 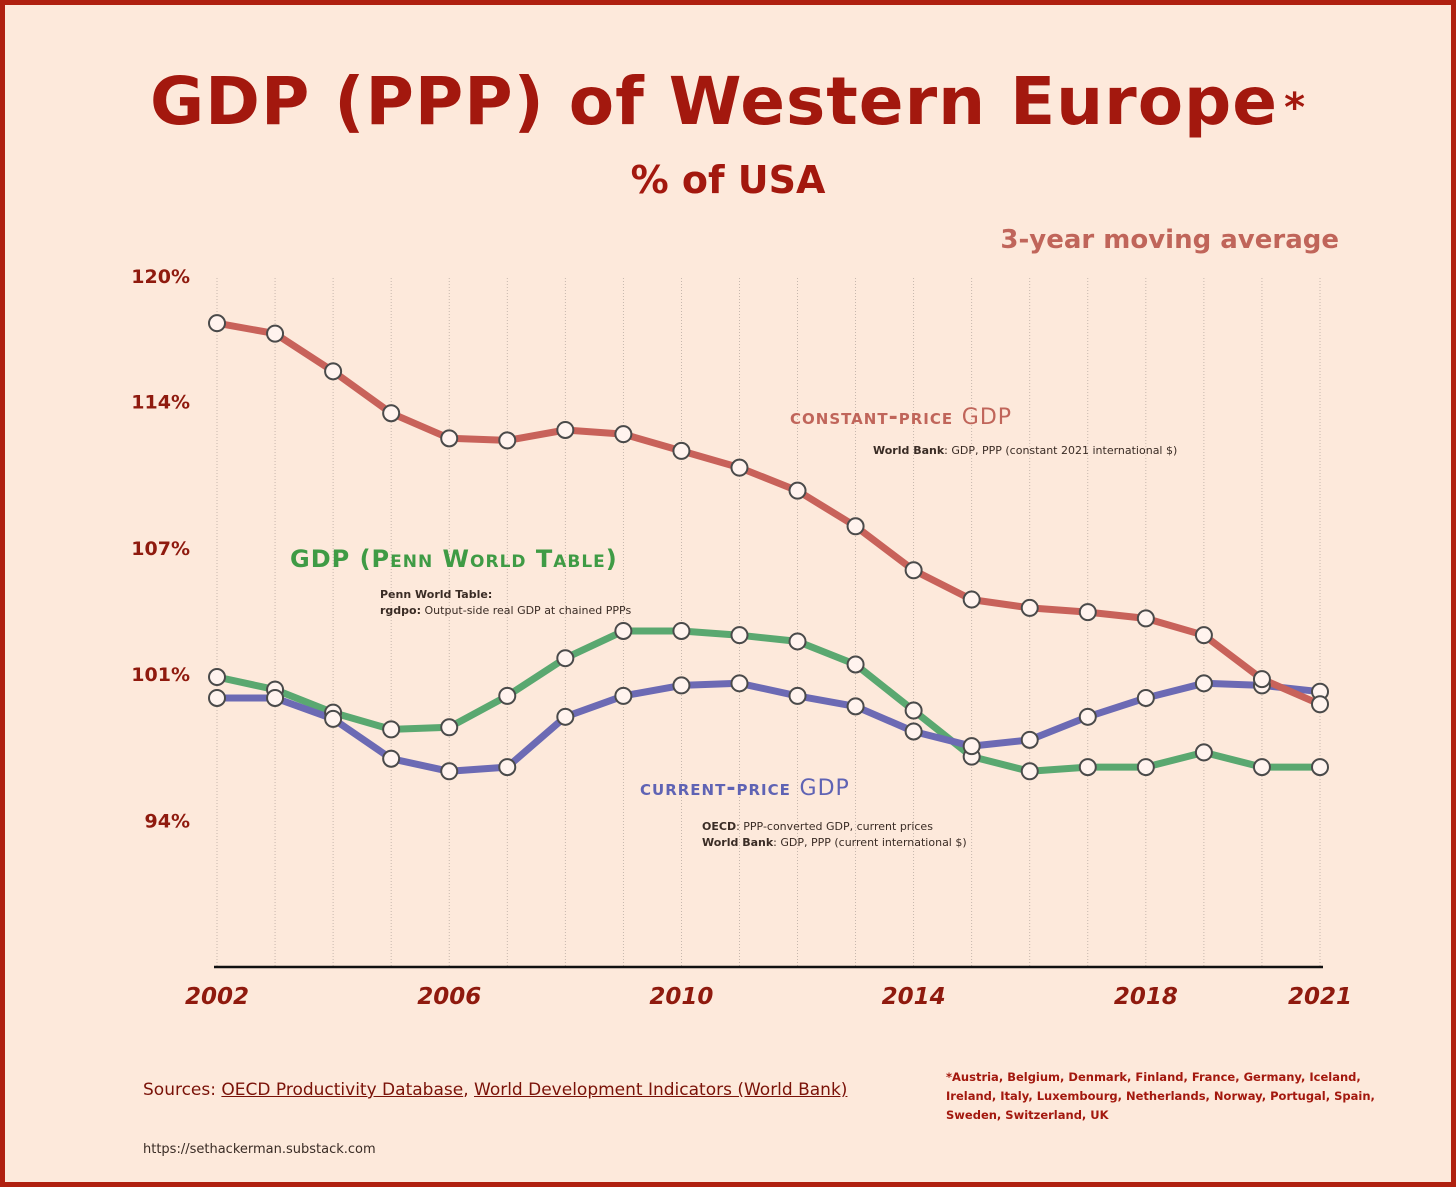 I want to click on x-tick-label: 2021, so click(x=1320, y=997).